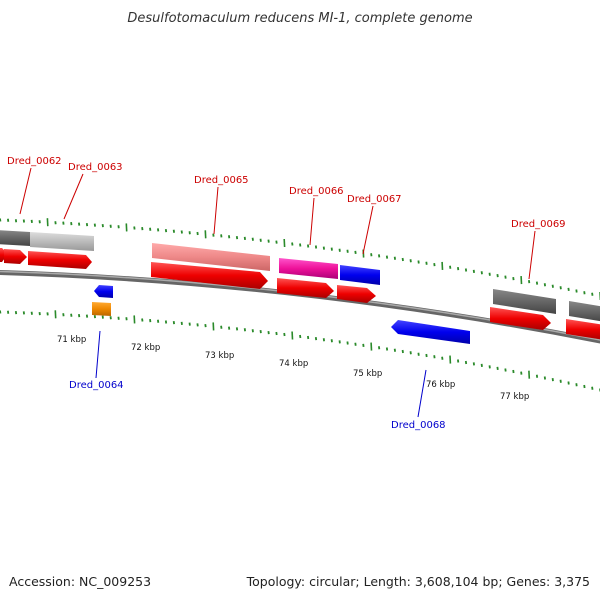  Describe the element at coordinates (34, 161) in the screenshot. I see `gene-label-dred-0062: Dred_0062` at that location.